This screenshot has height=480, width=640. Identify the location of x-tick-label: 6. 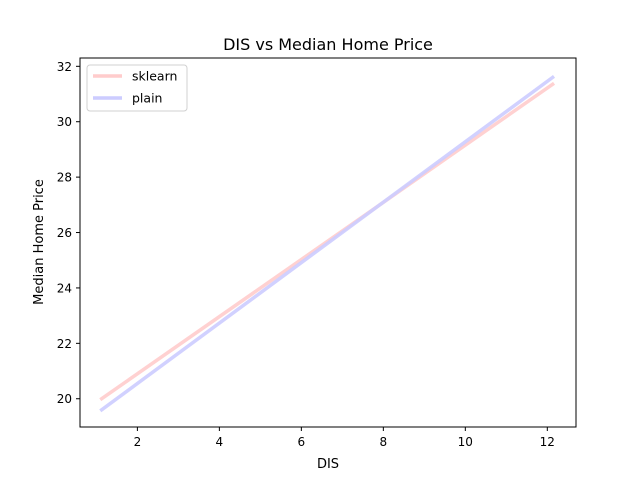
(302, 442).